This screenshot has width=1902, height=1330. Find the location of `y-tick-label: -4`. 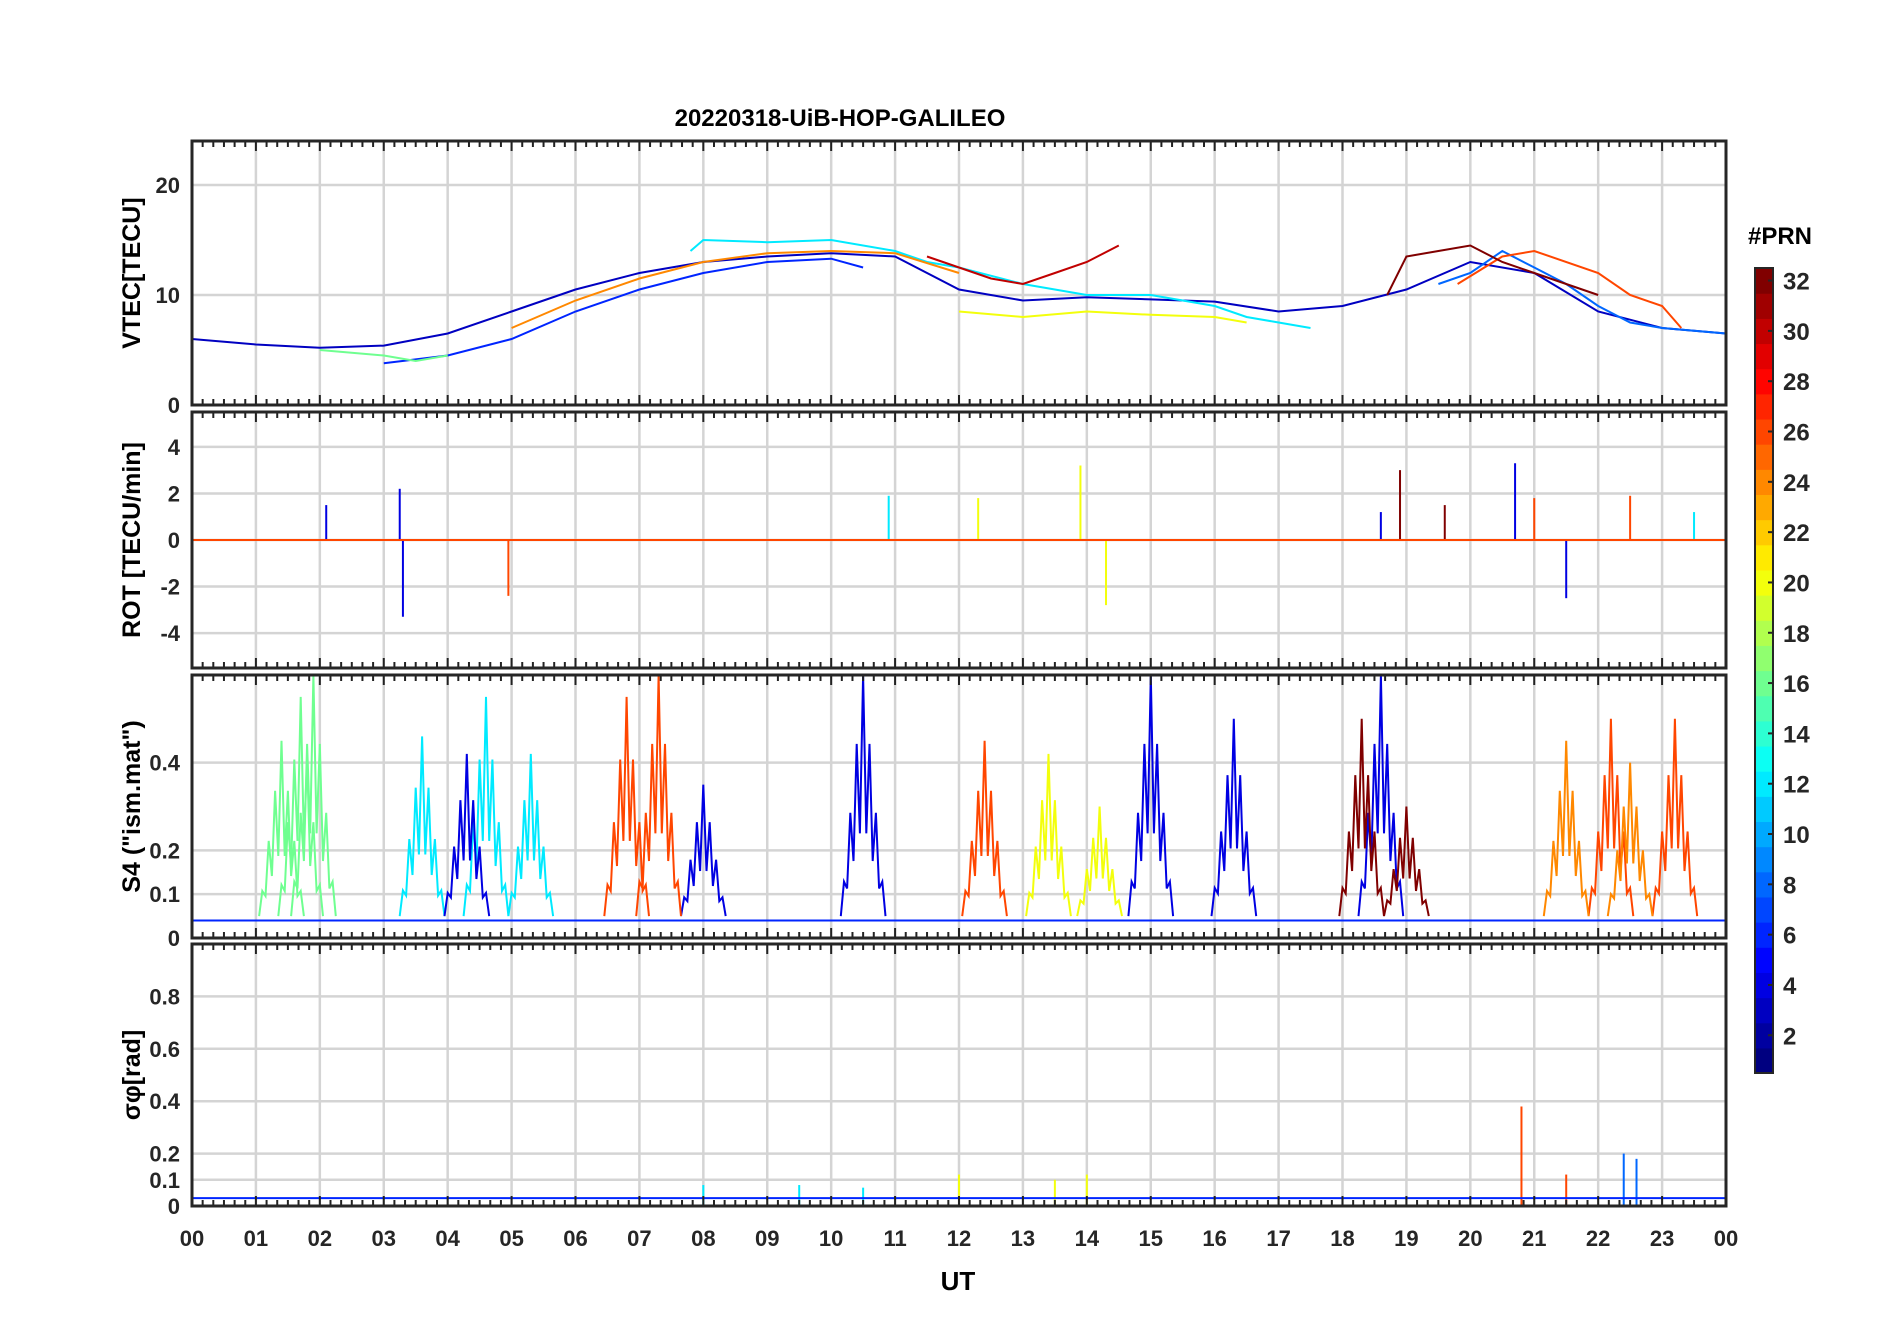

y-tick-label: -4 is located at coordinates (170, 633).